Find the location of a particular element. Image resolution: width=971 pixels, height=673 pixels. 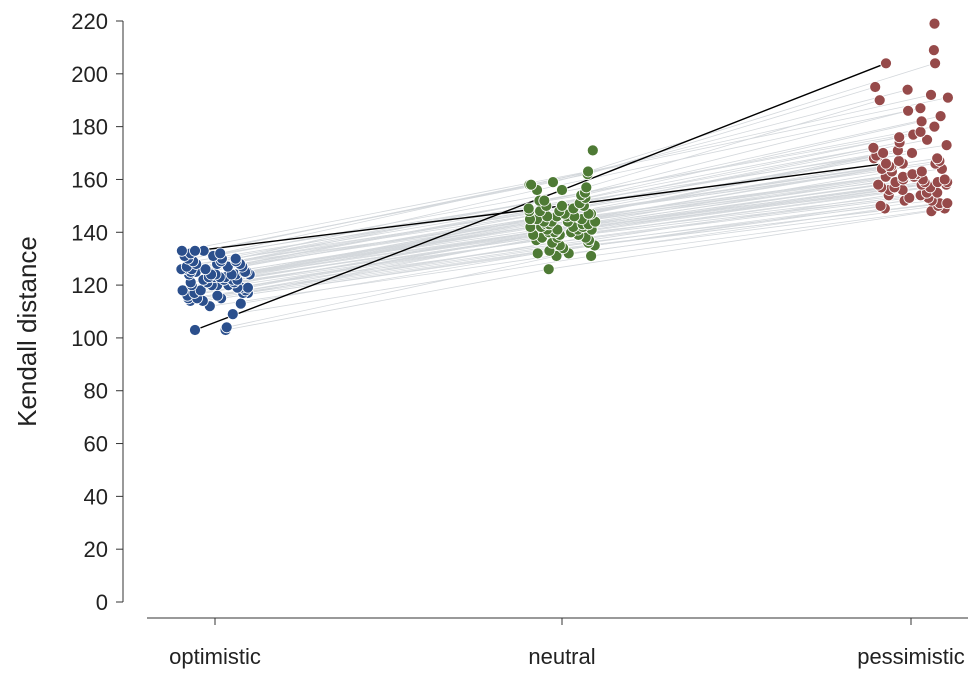

y-tick-label: 160 is located at coordinates (89, 179).